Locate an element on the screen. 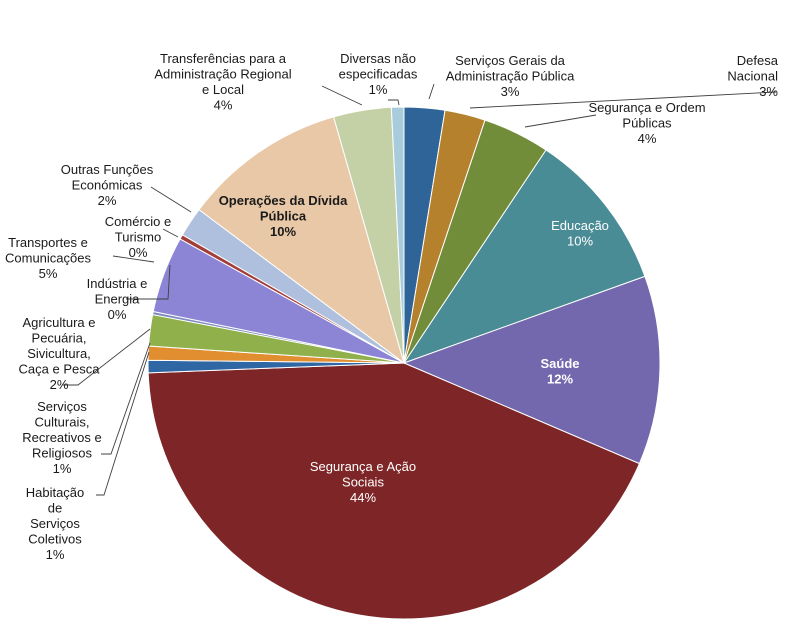 The width and height of the screenshot is (806, 633). pie-slice-saude is located at coordinates (531, 370).